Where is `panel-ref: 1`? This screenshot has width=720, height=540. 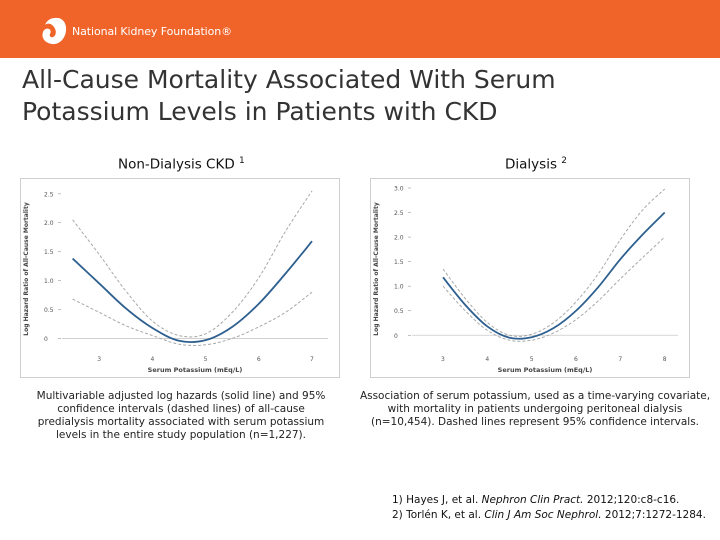 panel-ref: 1 is located at coordinates (242, 161).